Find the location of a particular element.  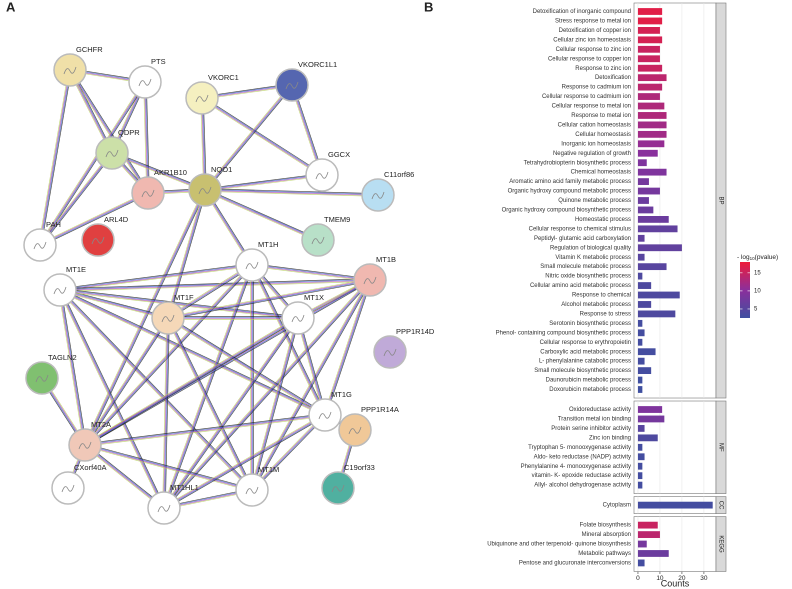

category-label: Cellular cation homeostasis is located at coordinates (594, 125).